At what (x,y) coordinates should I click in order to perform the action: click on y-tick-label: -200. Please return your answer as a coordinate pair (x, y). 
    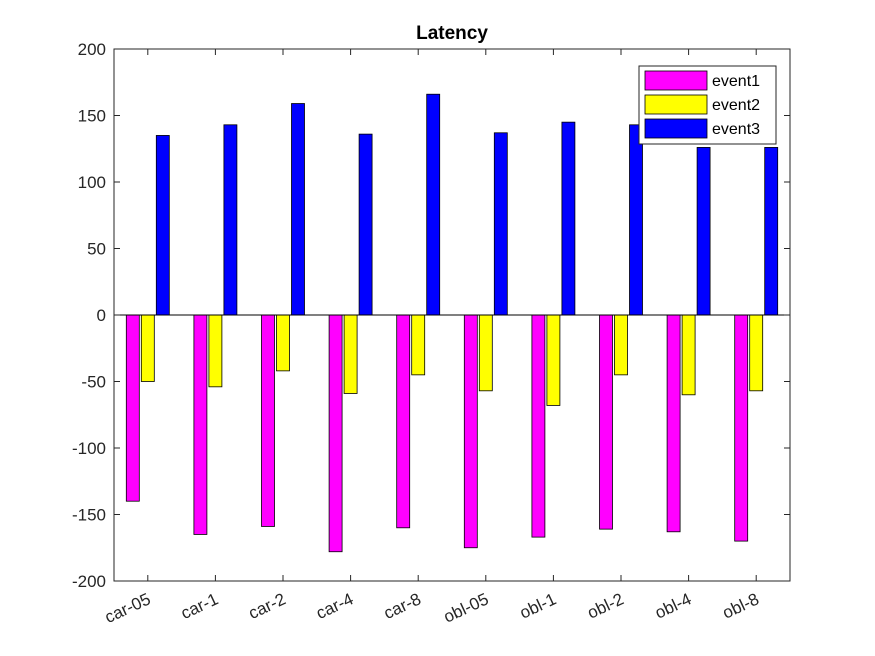
    Looking at the image, I should click on (89, 581).